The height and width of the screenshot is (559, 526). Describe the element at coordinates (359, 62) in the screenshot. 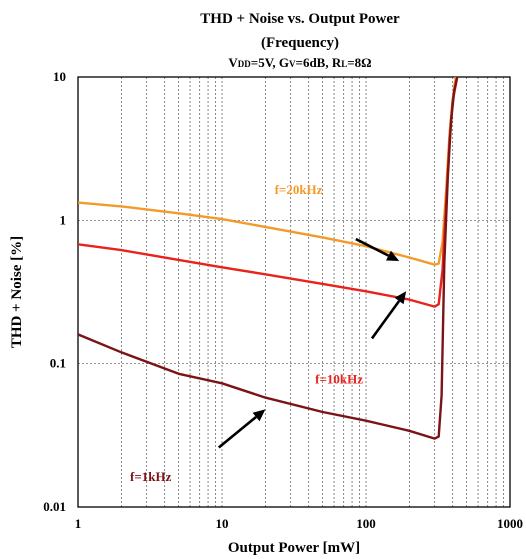

I see `rl-value: =8Ω` at that location.